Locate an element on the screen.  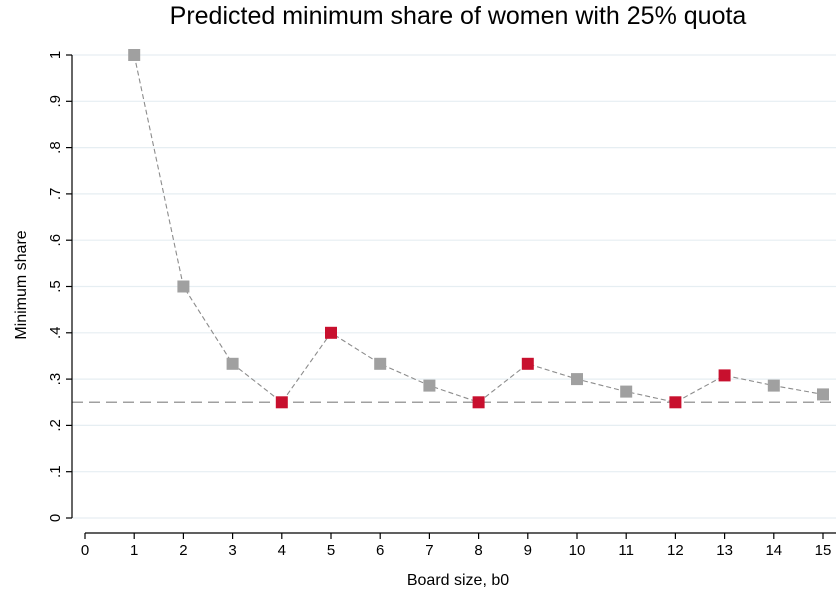
y-tick-label: .3 is located at coordinates (55, 379).